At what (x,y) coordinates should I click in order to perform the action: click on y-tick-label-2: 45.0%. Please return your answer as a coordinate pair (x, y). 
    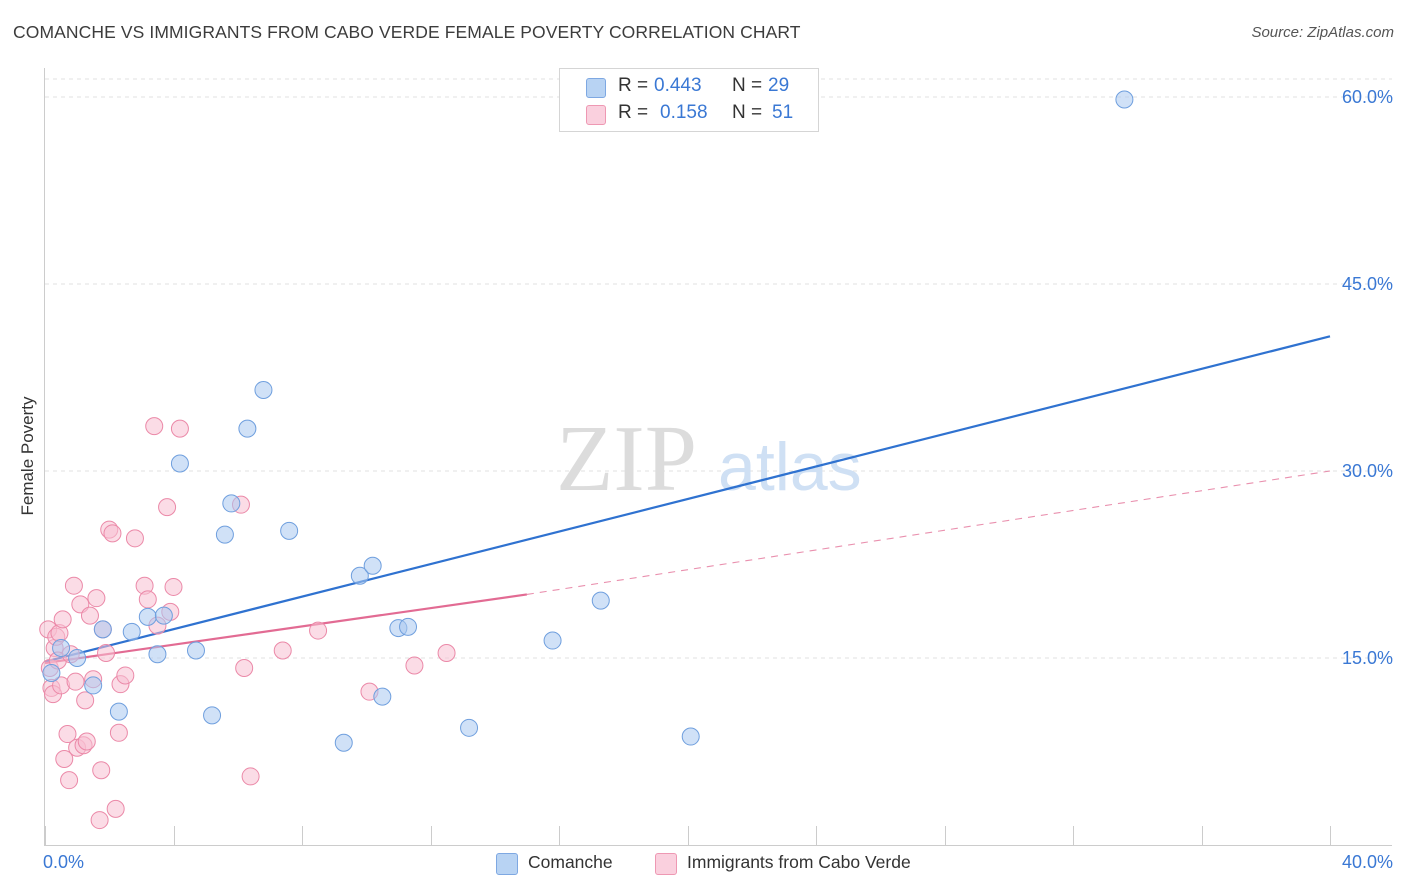
    Looking at the image, I should click on (1367, 284).